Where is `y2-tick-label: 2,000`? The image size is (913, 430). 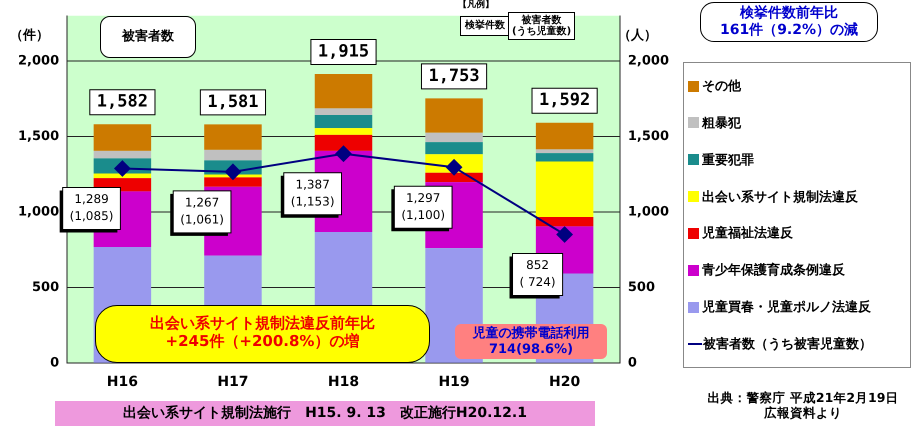
y2-tick-label: 2,000 is located at coordinates (649, 60).